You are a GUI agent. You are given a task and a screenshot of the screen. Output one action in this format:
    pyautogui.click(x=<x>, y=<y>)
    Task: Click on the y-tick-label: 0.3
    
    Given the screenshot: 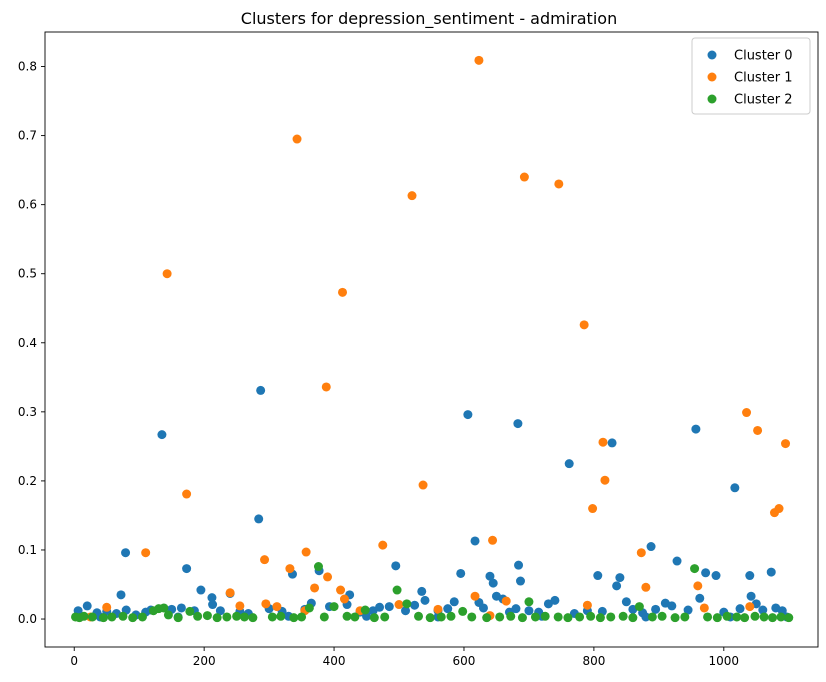 What is the action you would take?
    pyautogui.click(x=27, y=412)
    